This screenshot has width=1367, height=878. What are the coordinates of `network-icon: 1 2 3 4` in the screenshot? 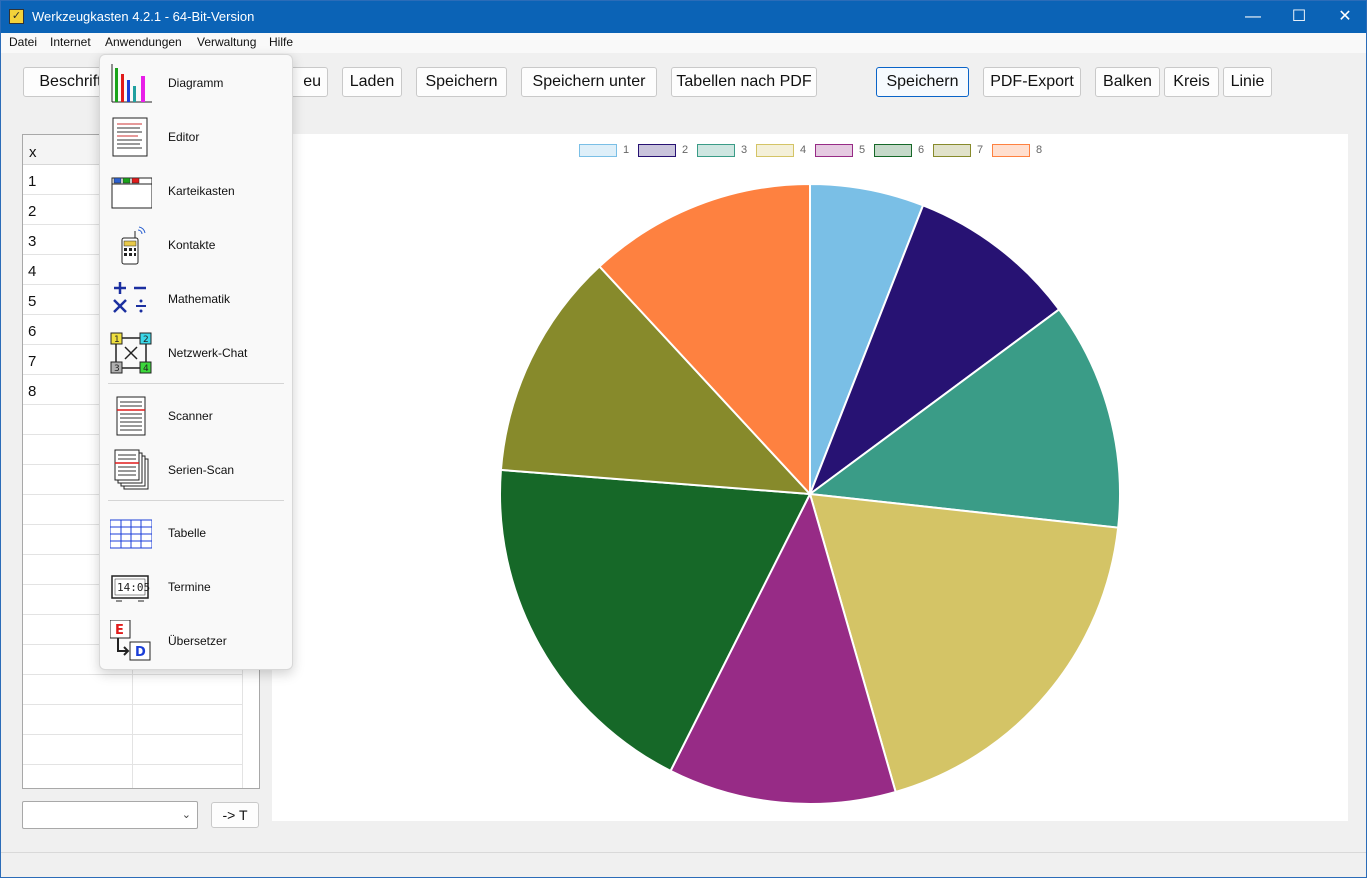 It's located at (131, 353).